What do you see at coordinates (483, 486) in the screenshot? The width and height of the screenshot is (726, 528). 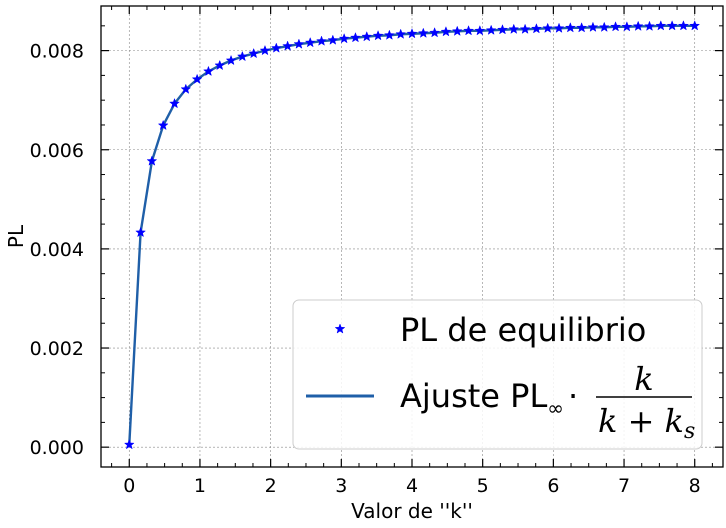 I see `x-tick-label: 5` at bounding box center [483, 486].